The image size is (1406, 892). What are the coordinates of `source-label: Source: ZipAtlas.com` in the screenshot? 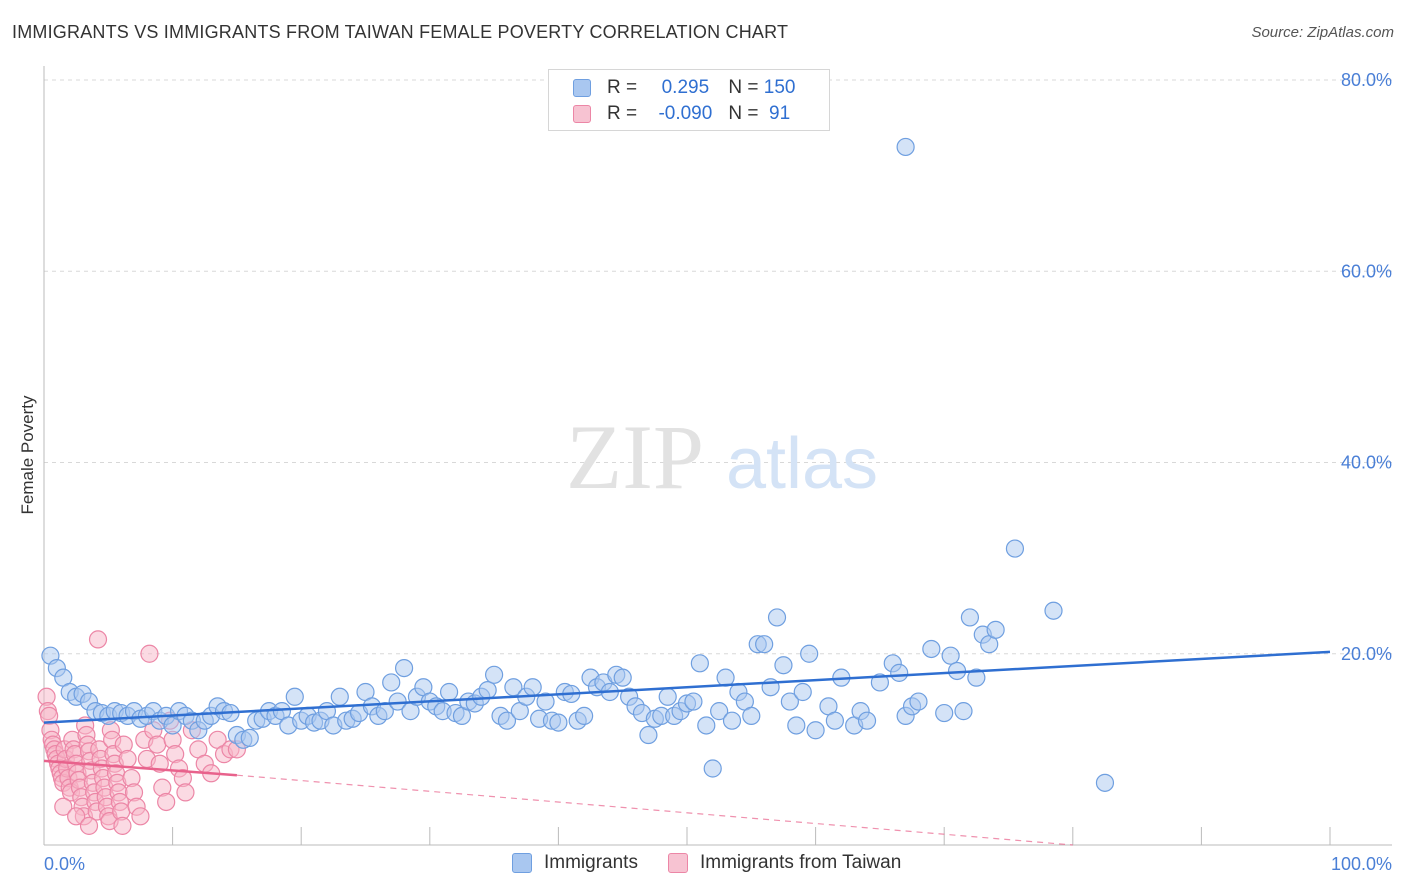 It's located at (1322, 32).